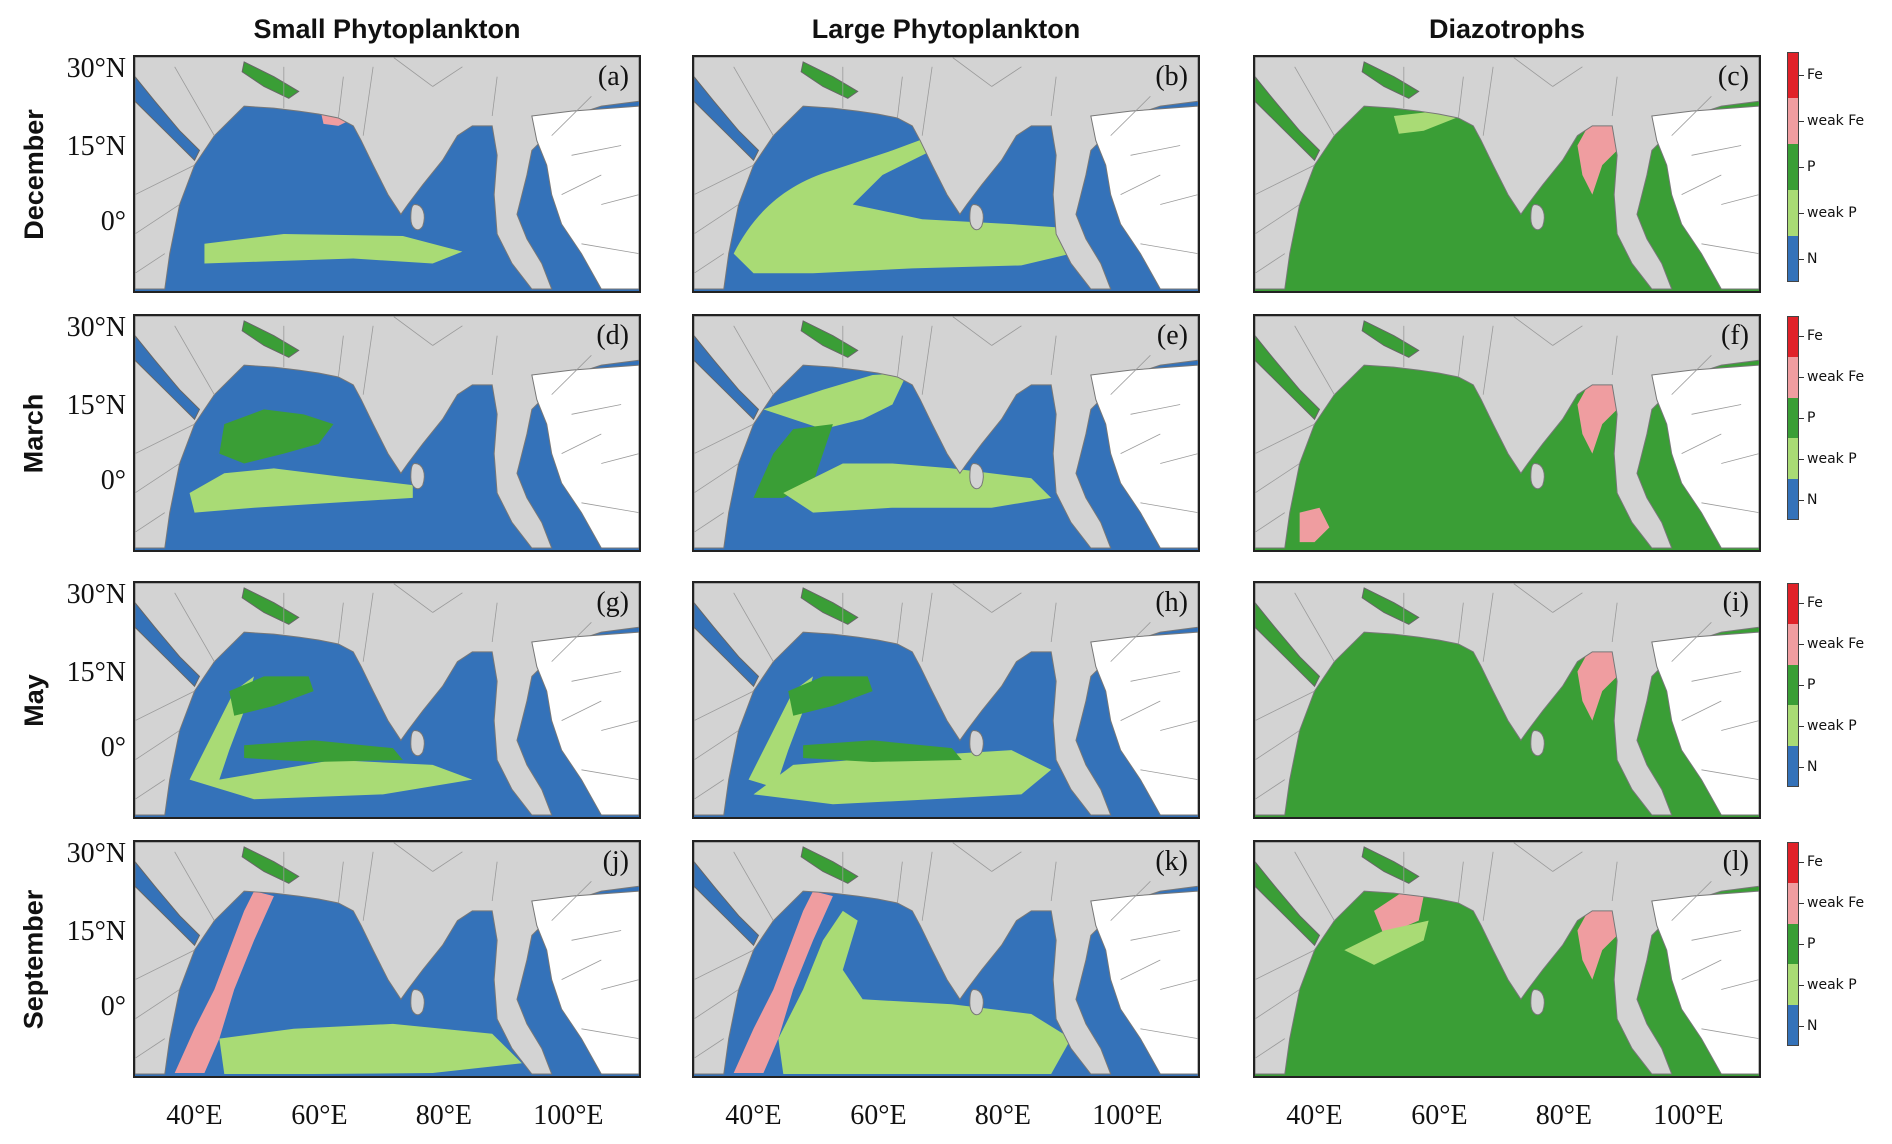 This screenshot has height=1144, width=1892. Describe the element at coordinates (1314, 1115) in the screenshot. I see `longitude-label: 40°E` at that location.